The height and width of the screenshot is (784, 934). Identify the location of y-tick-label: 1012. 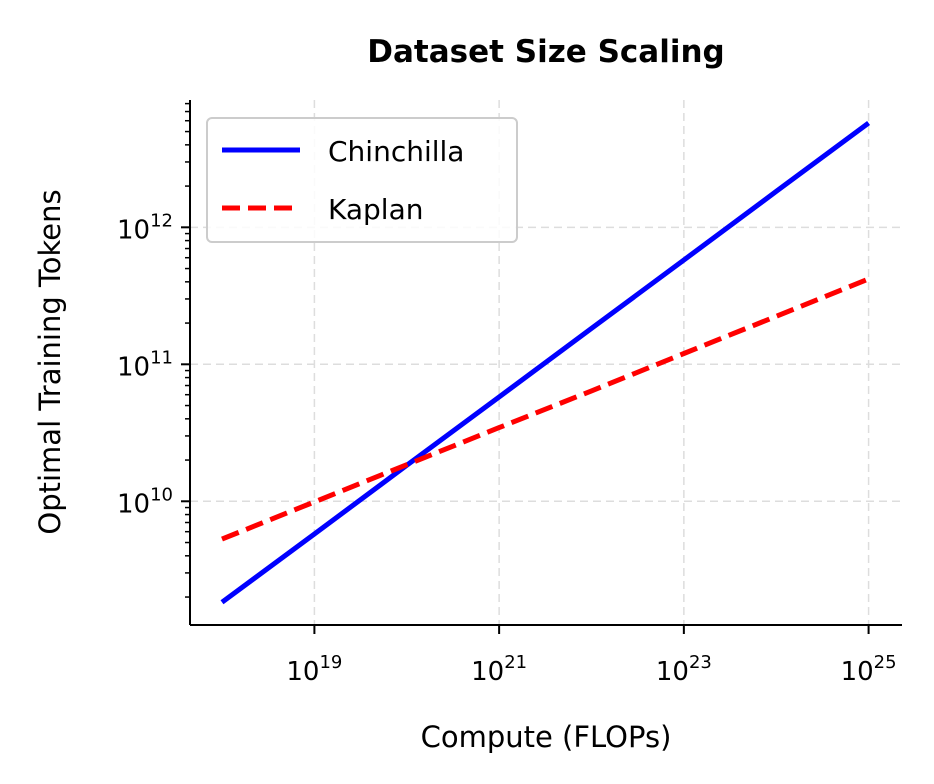
(145, 227).